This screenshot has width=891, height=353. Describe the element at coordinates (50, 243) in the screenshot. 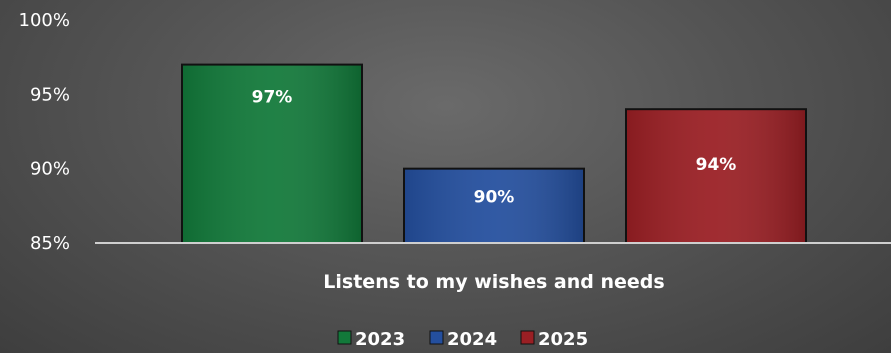

I see `y-tick-label: 85%` at that location.